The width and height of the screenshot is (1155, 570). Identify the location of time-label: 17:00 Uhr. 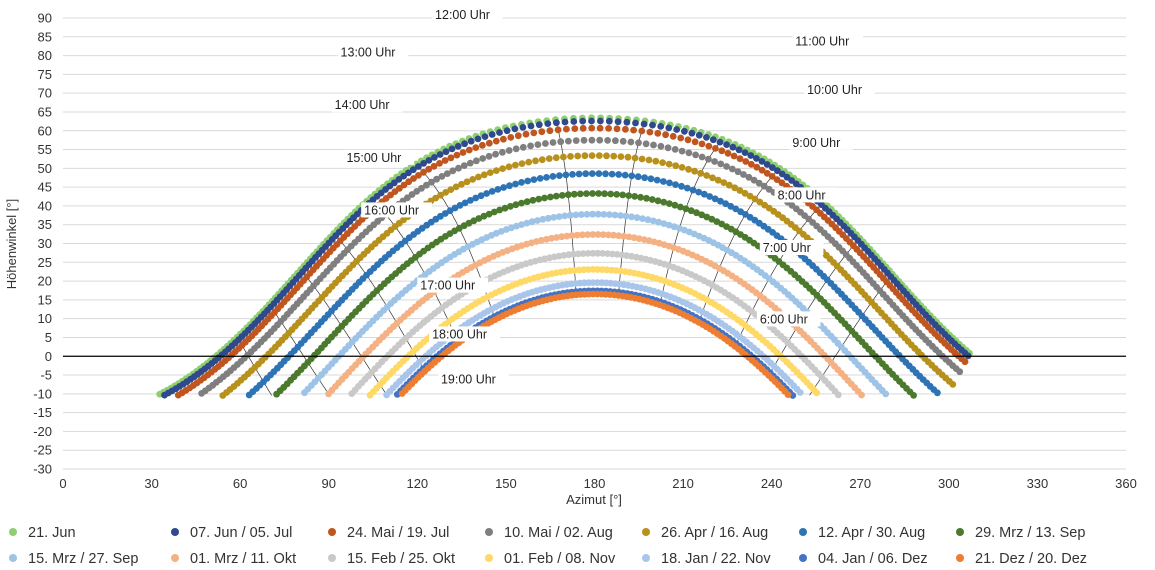
(447, 286).